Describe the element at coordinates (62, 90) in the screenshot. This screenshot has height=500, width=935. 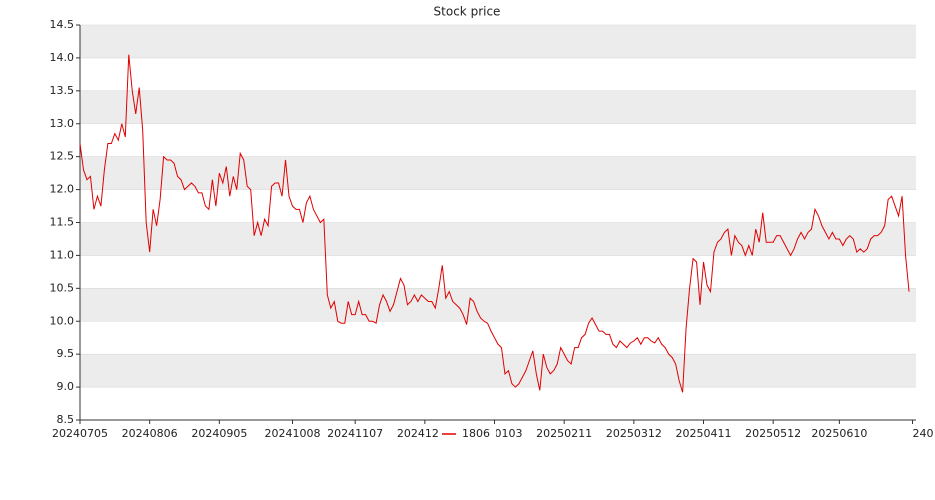
I see `y-tick-label: 13.5` at that location.